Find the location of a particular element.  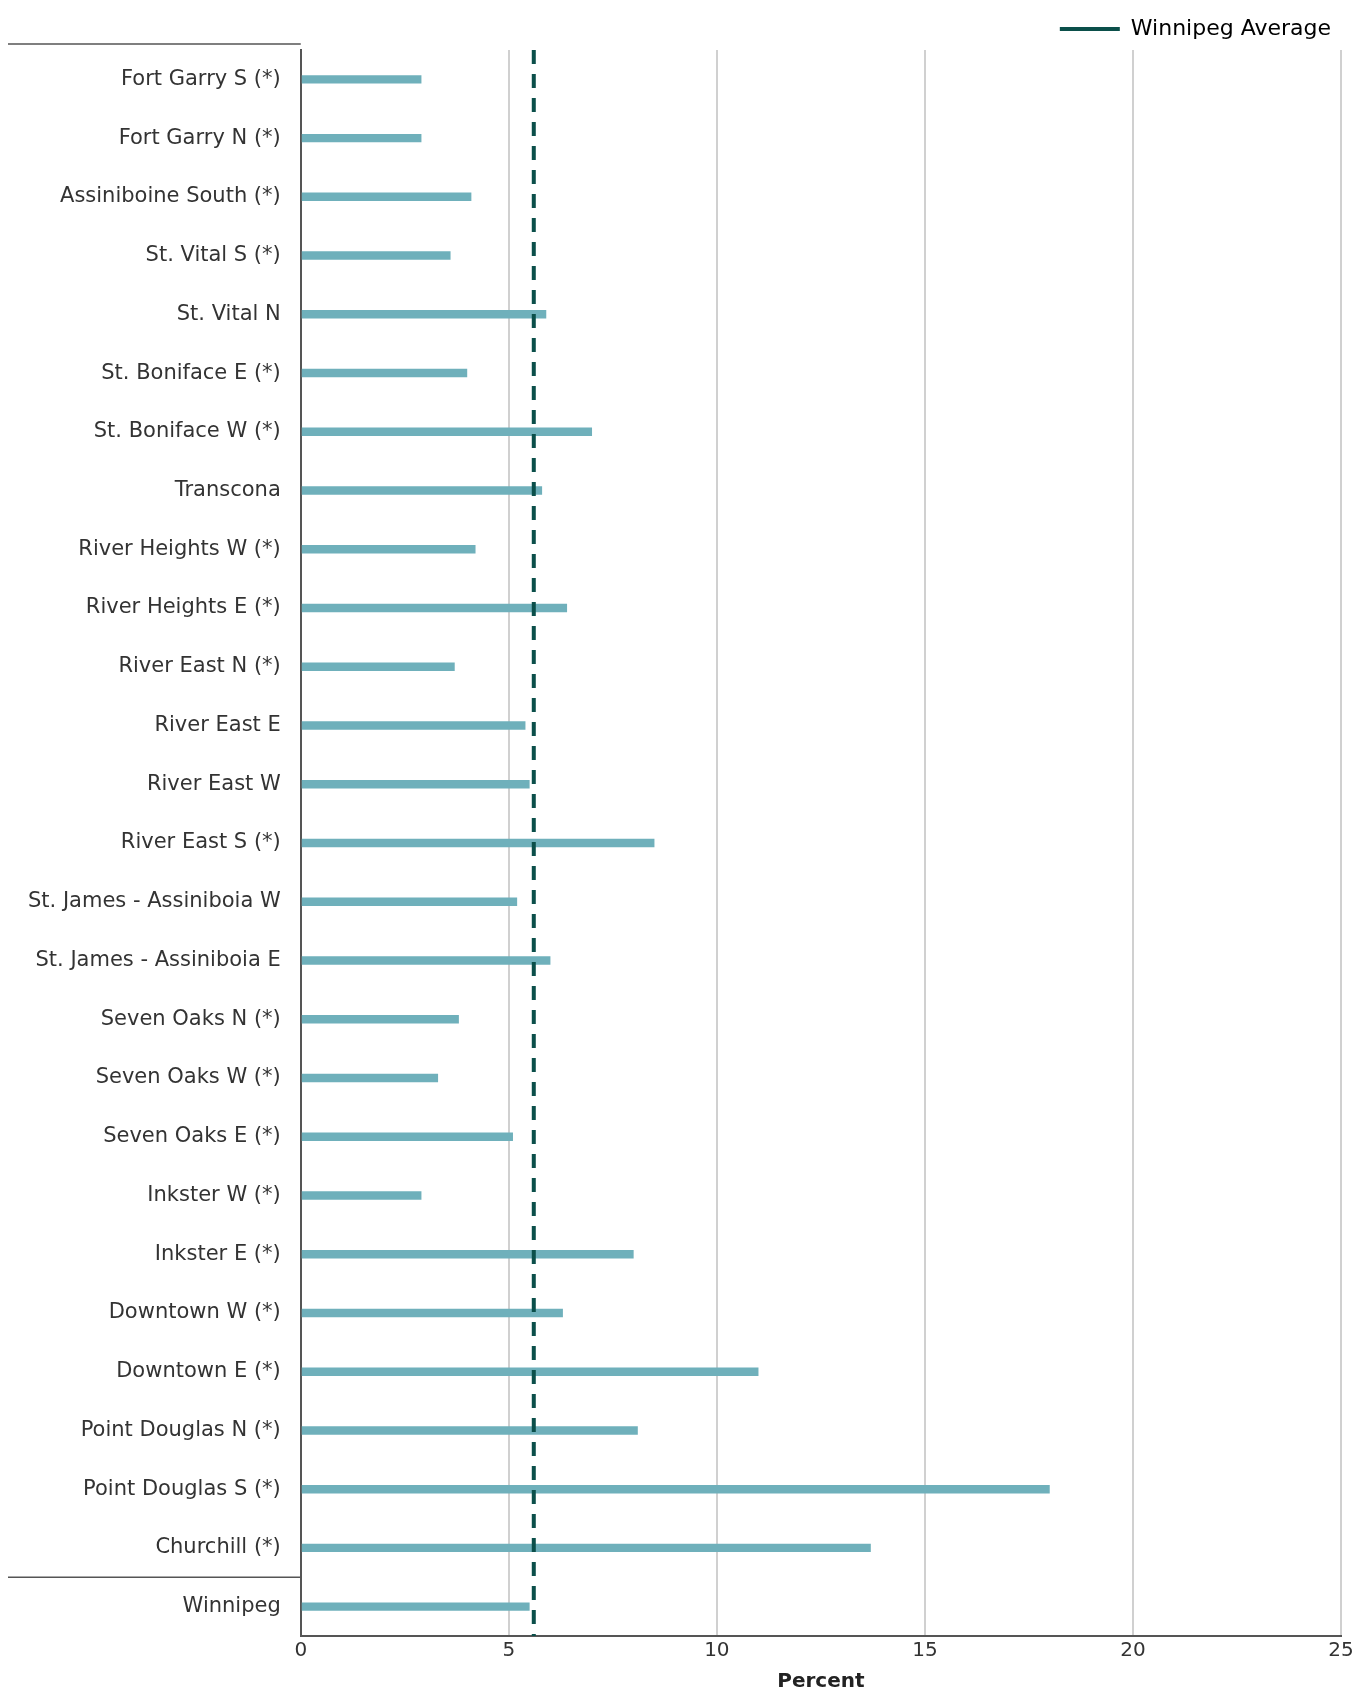

y-tick-label: Seven Oaks E (*) is located at coordinates (192, 1135).